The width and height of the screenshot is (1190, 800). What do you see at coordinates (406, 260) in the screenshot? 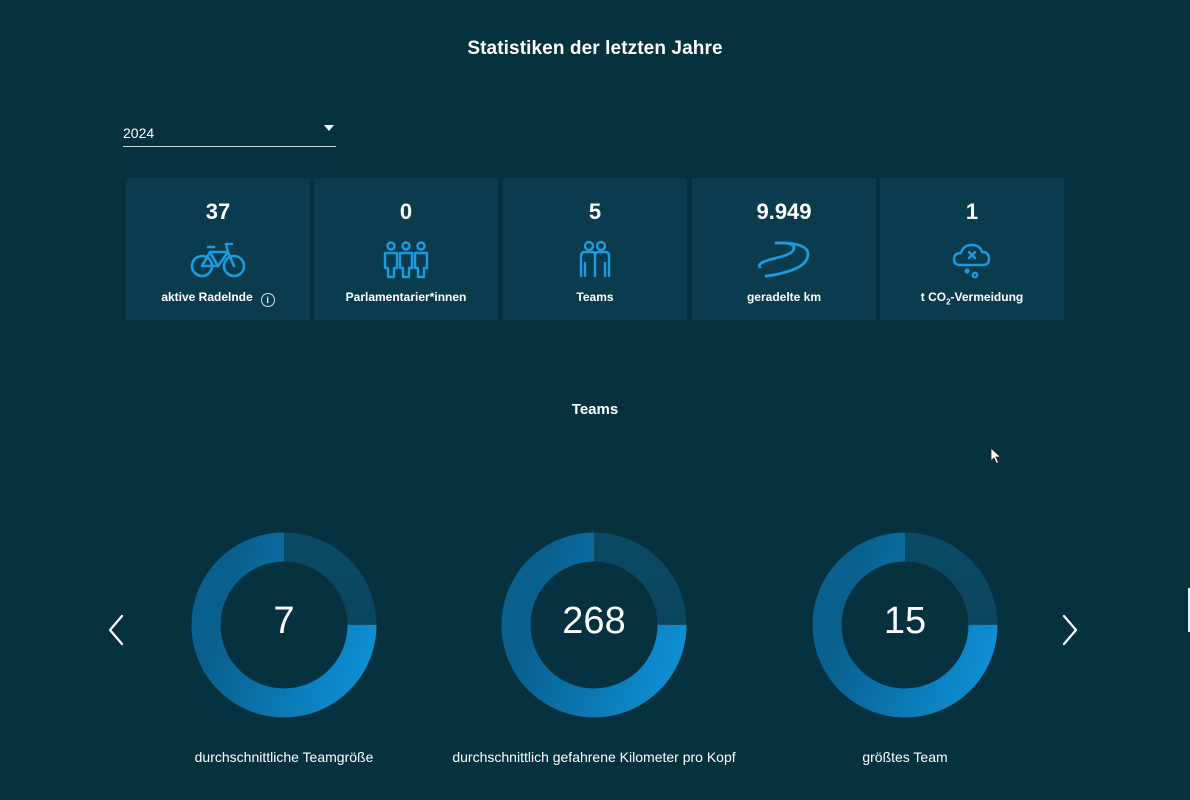
I see `people-group-icon` at bounding box center [406, 260].